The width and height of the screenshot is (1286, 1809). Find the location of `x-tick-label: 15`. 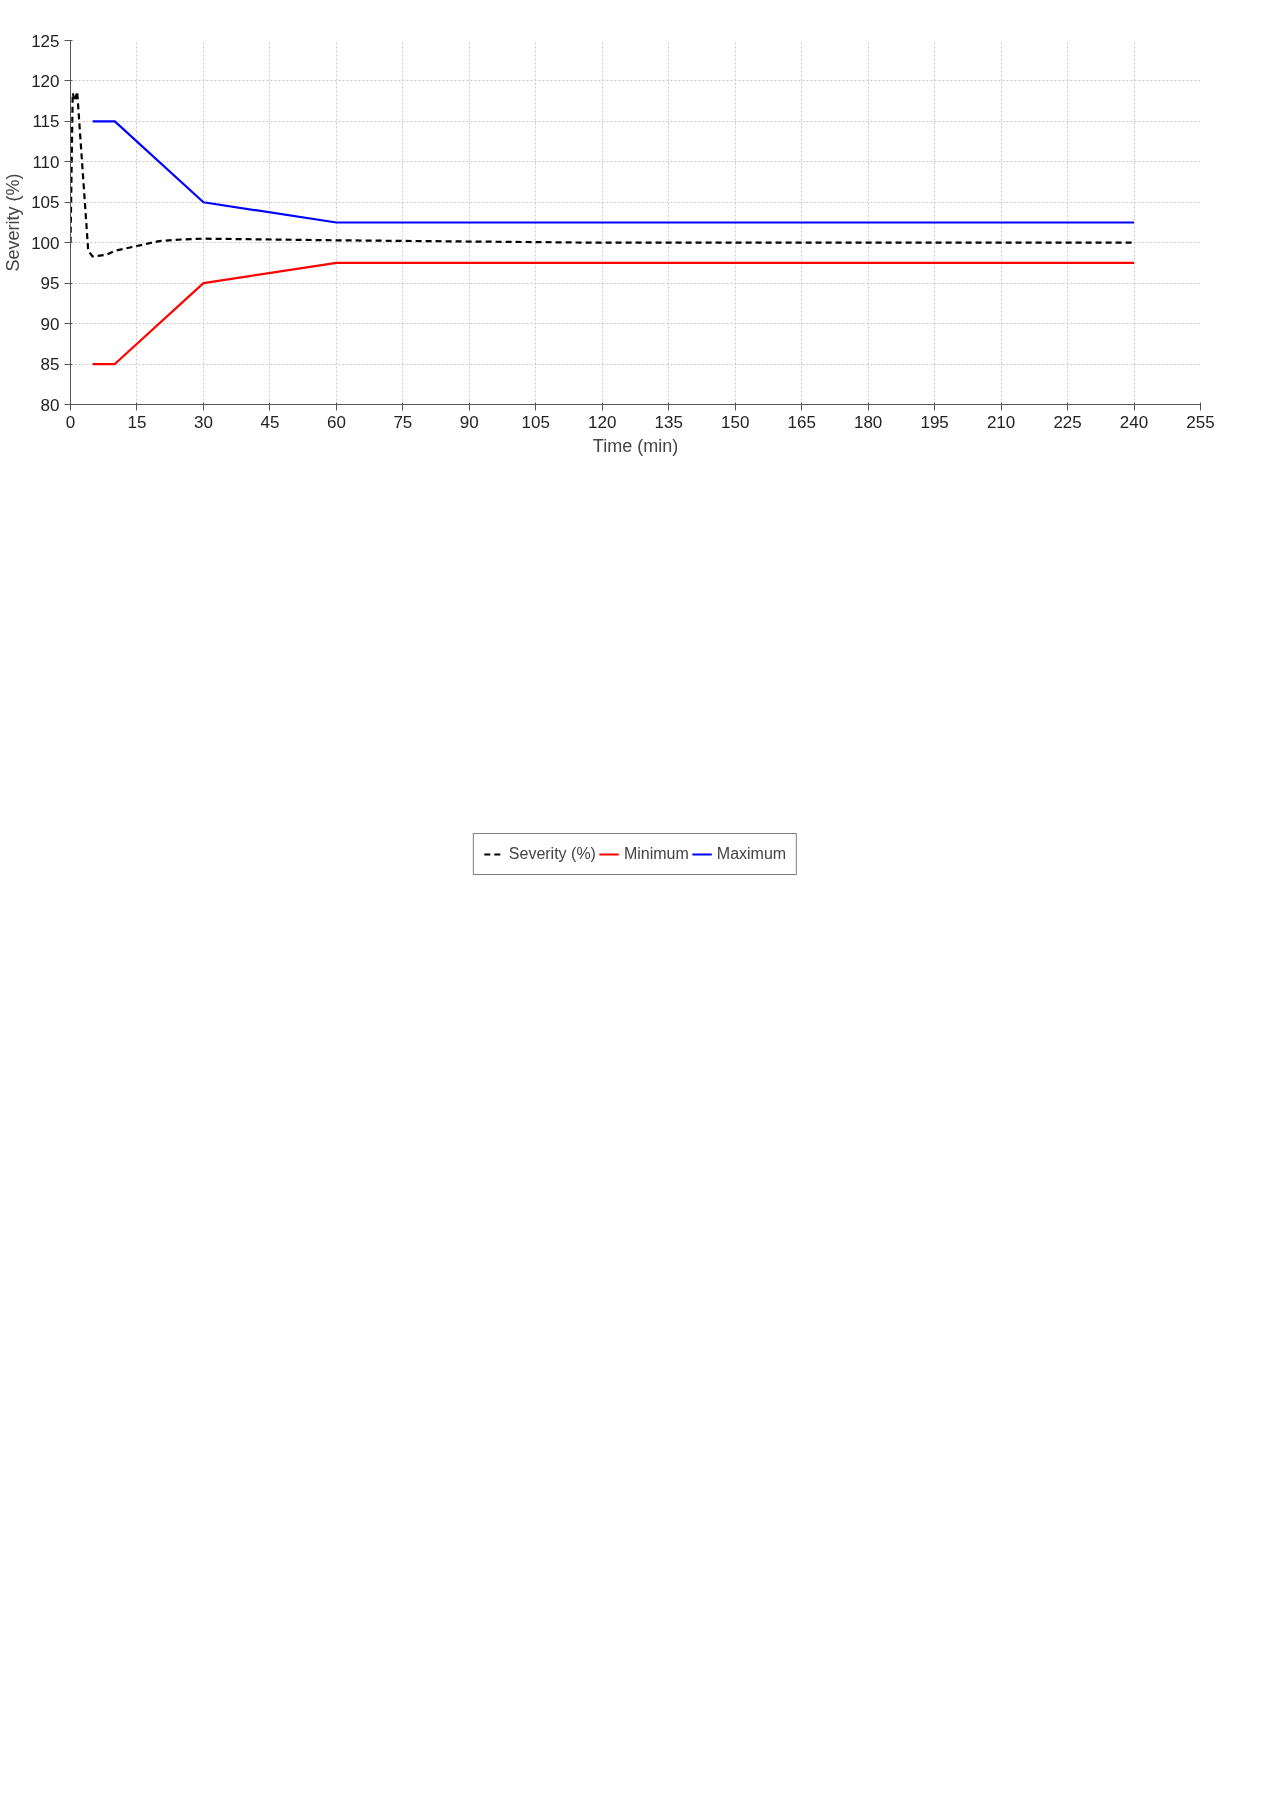

x-tick-label: 15 is located at coordinates (137, 422).